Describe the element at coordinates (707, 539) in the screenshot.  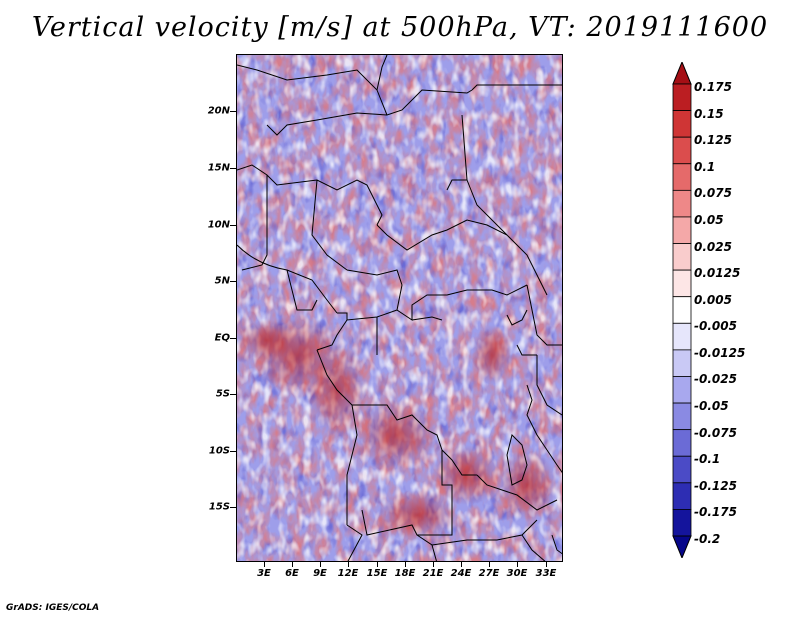
I see `colorbar-label: -0.2` at that location.